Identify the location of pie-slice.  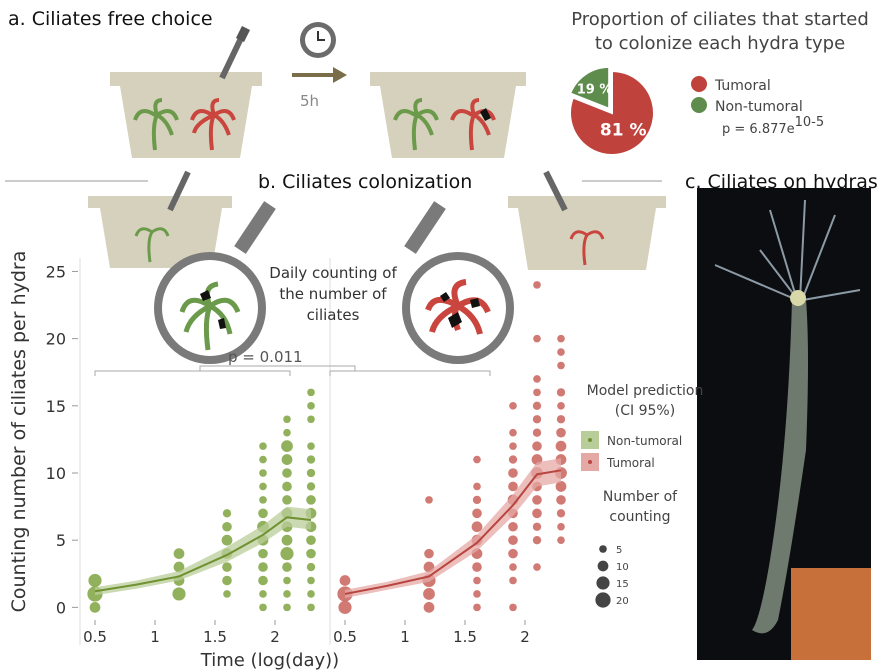
(612, 112).